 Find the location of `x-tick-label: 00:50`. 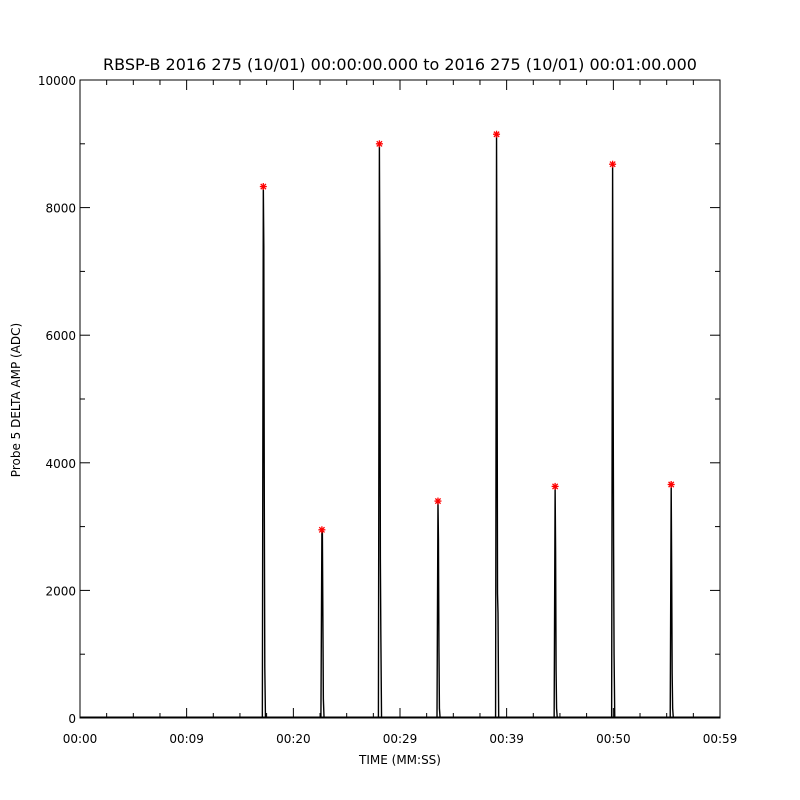

x-tick-label: 00:50 is located at coordinates (613, 739).